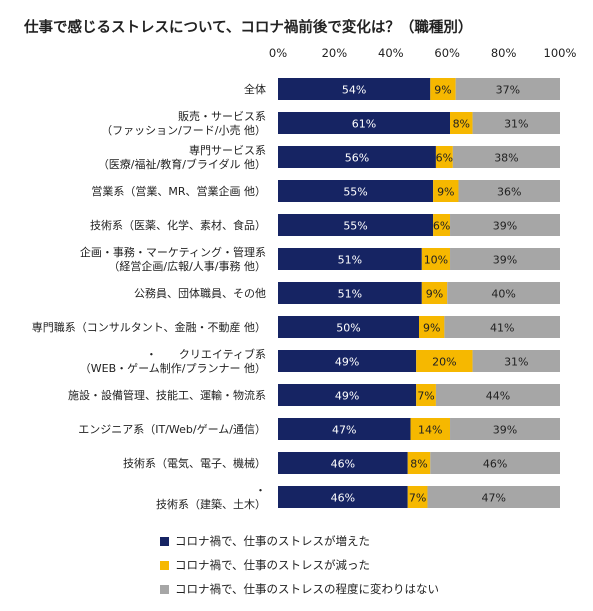  Describe the element at coordinates (167, 395) in the screenshot. I see `category-label: 施設・設備管理、技能工、運輸・物流系` at that location.